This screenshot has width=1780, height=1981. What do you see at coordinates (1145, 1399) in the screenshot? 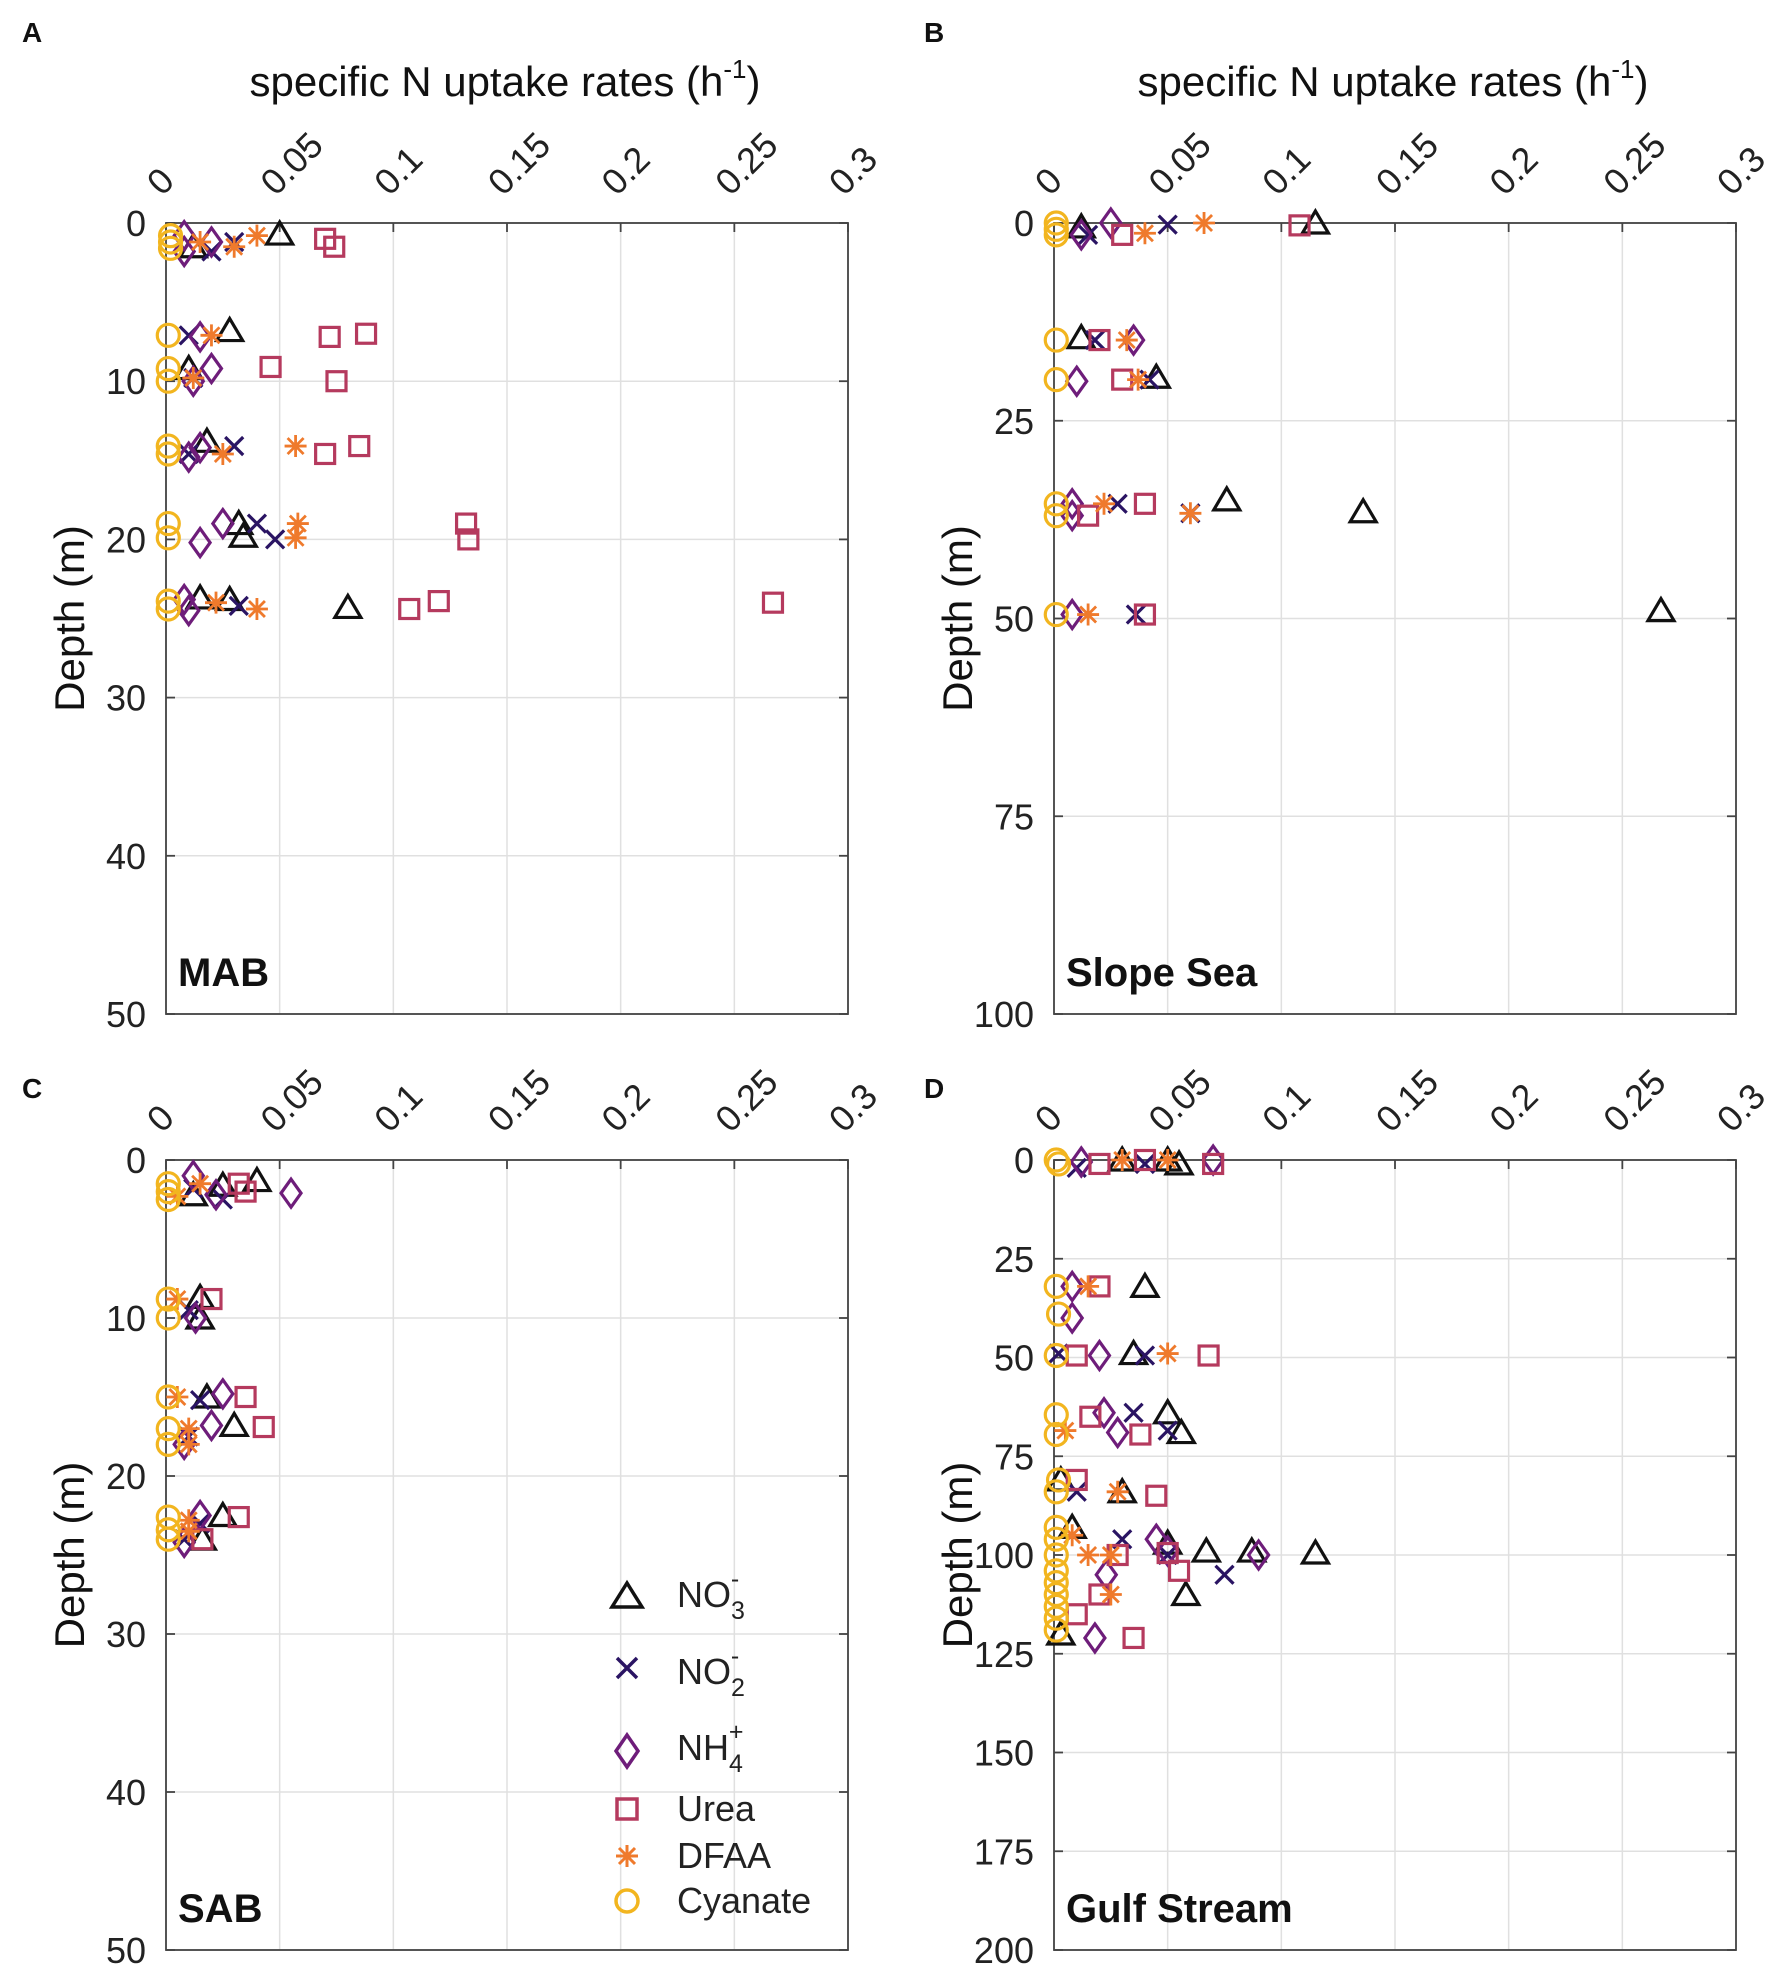
I see `series-urea` at bounding box center [1145, 1399].